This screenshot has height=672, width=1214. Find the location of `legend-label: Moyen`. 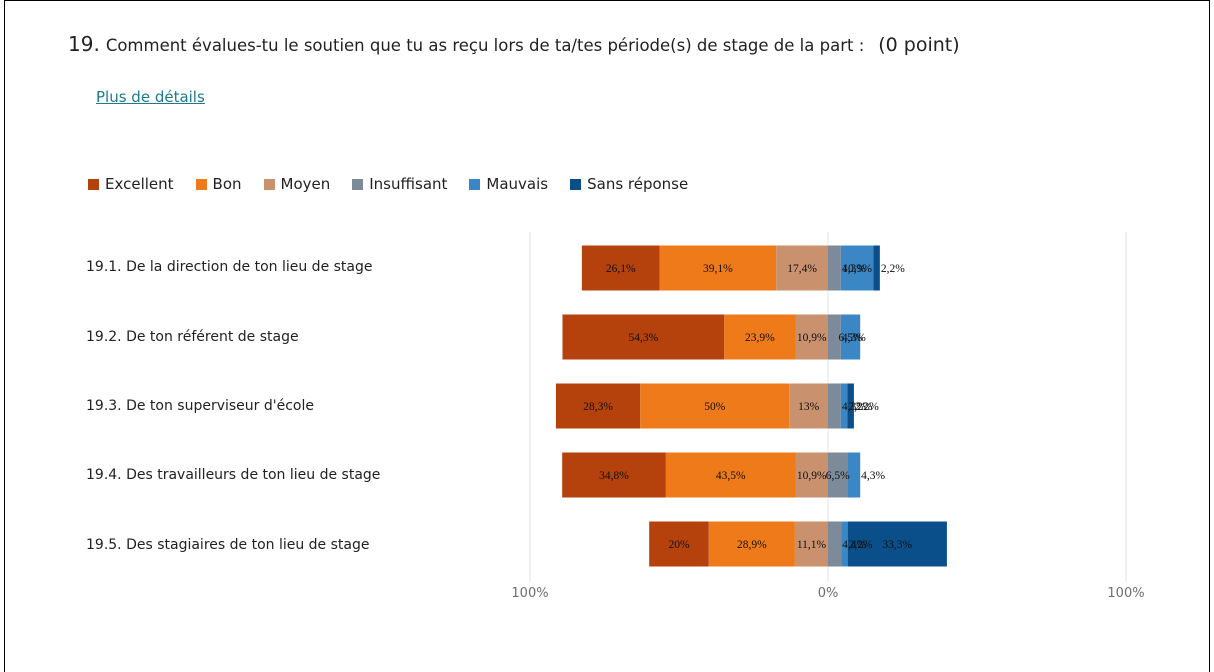

legend-label: Moyen is located at coordinates (305, 184).